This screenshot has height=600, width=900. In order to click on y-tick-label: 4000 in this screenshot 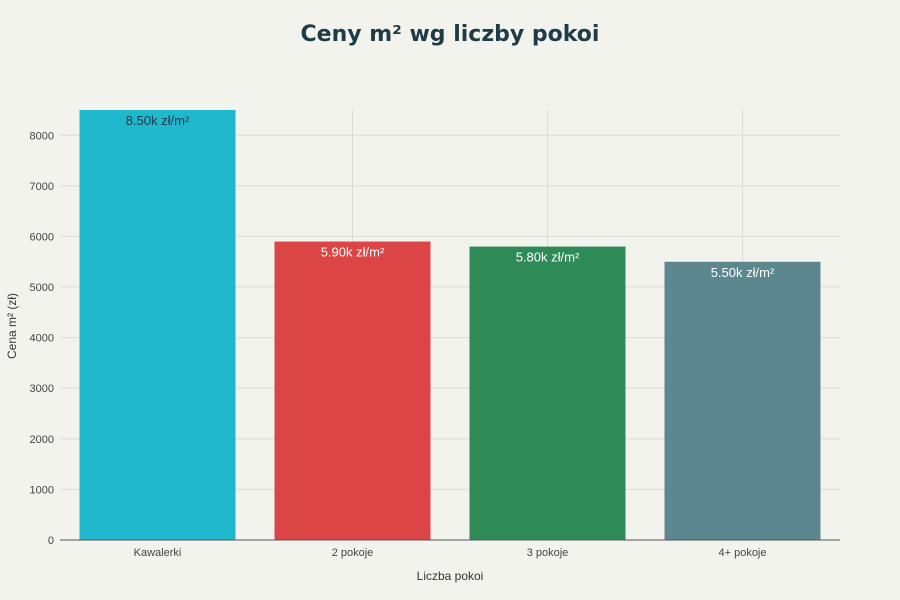, I will do `click(42, 339)`.